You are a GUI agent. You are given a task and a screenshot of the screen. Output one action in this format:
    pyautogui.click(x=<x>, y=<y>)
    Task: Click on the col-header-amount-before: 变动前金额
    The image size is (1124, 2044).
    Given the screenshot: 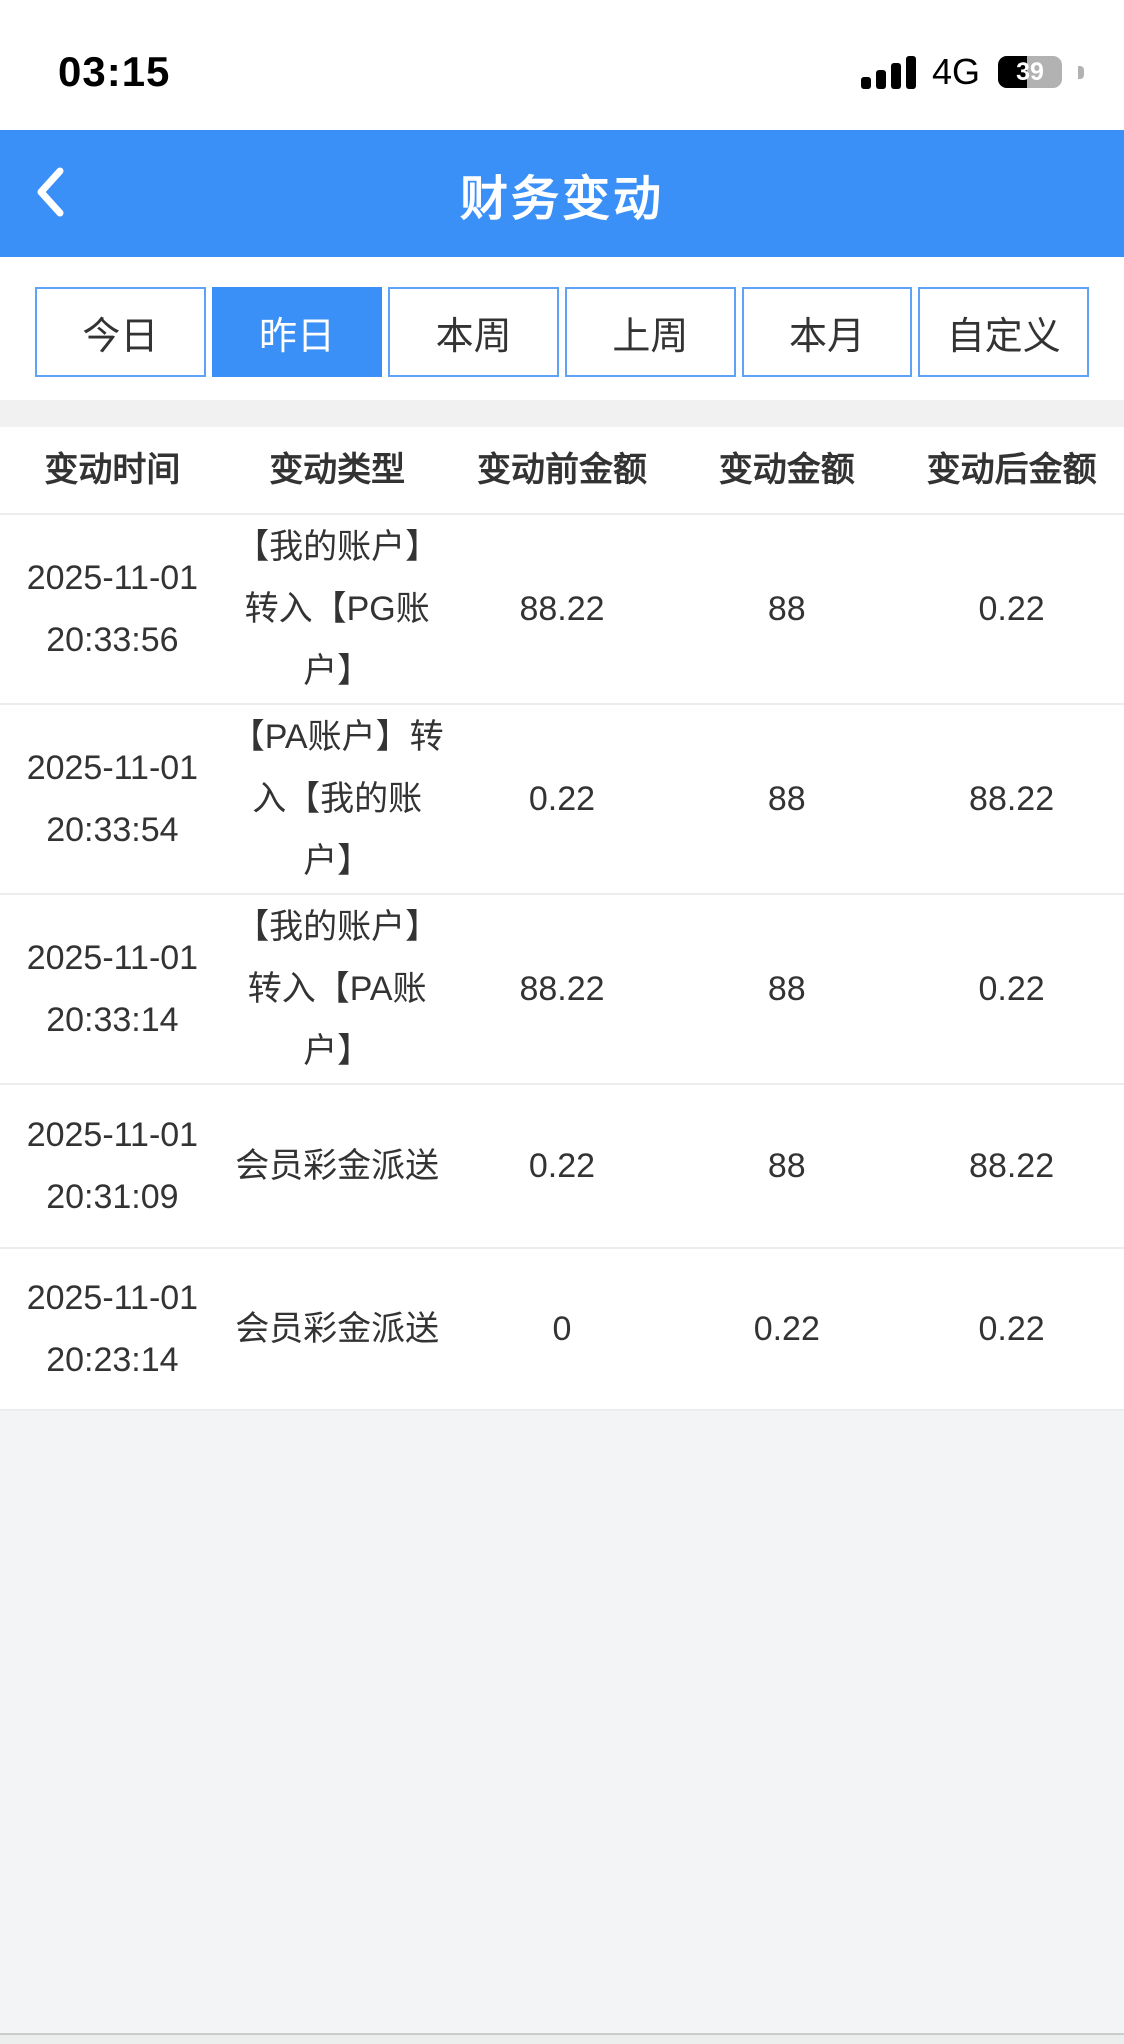 What is the action you would take?
    pyautogui.click(x=561, y=470)
    